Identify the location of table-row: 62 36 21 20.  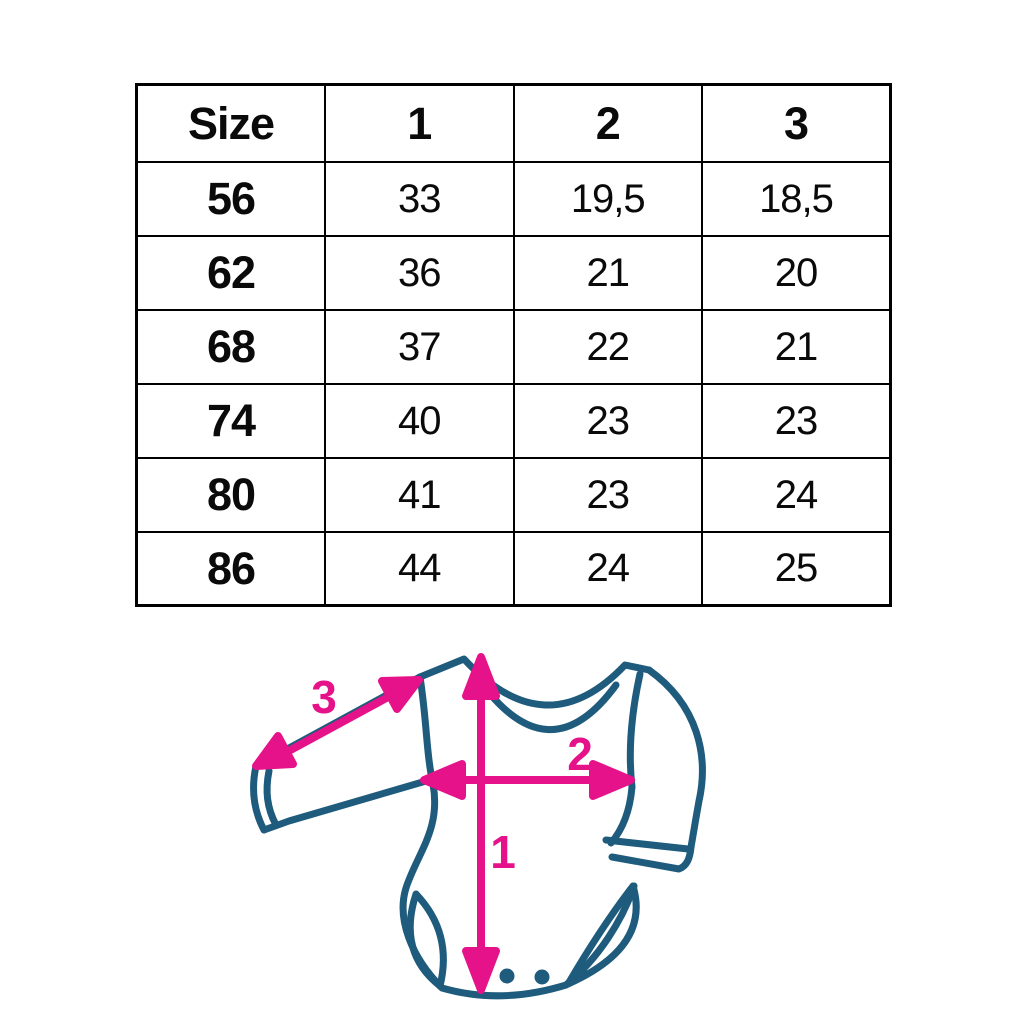
(513, 272).